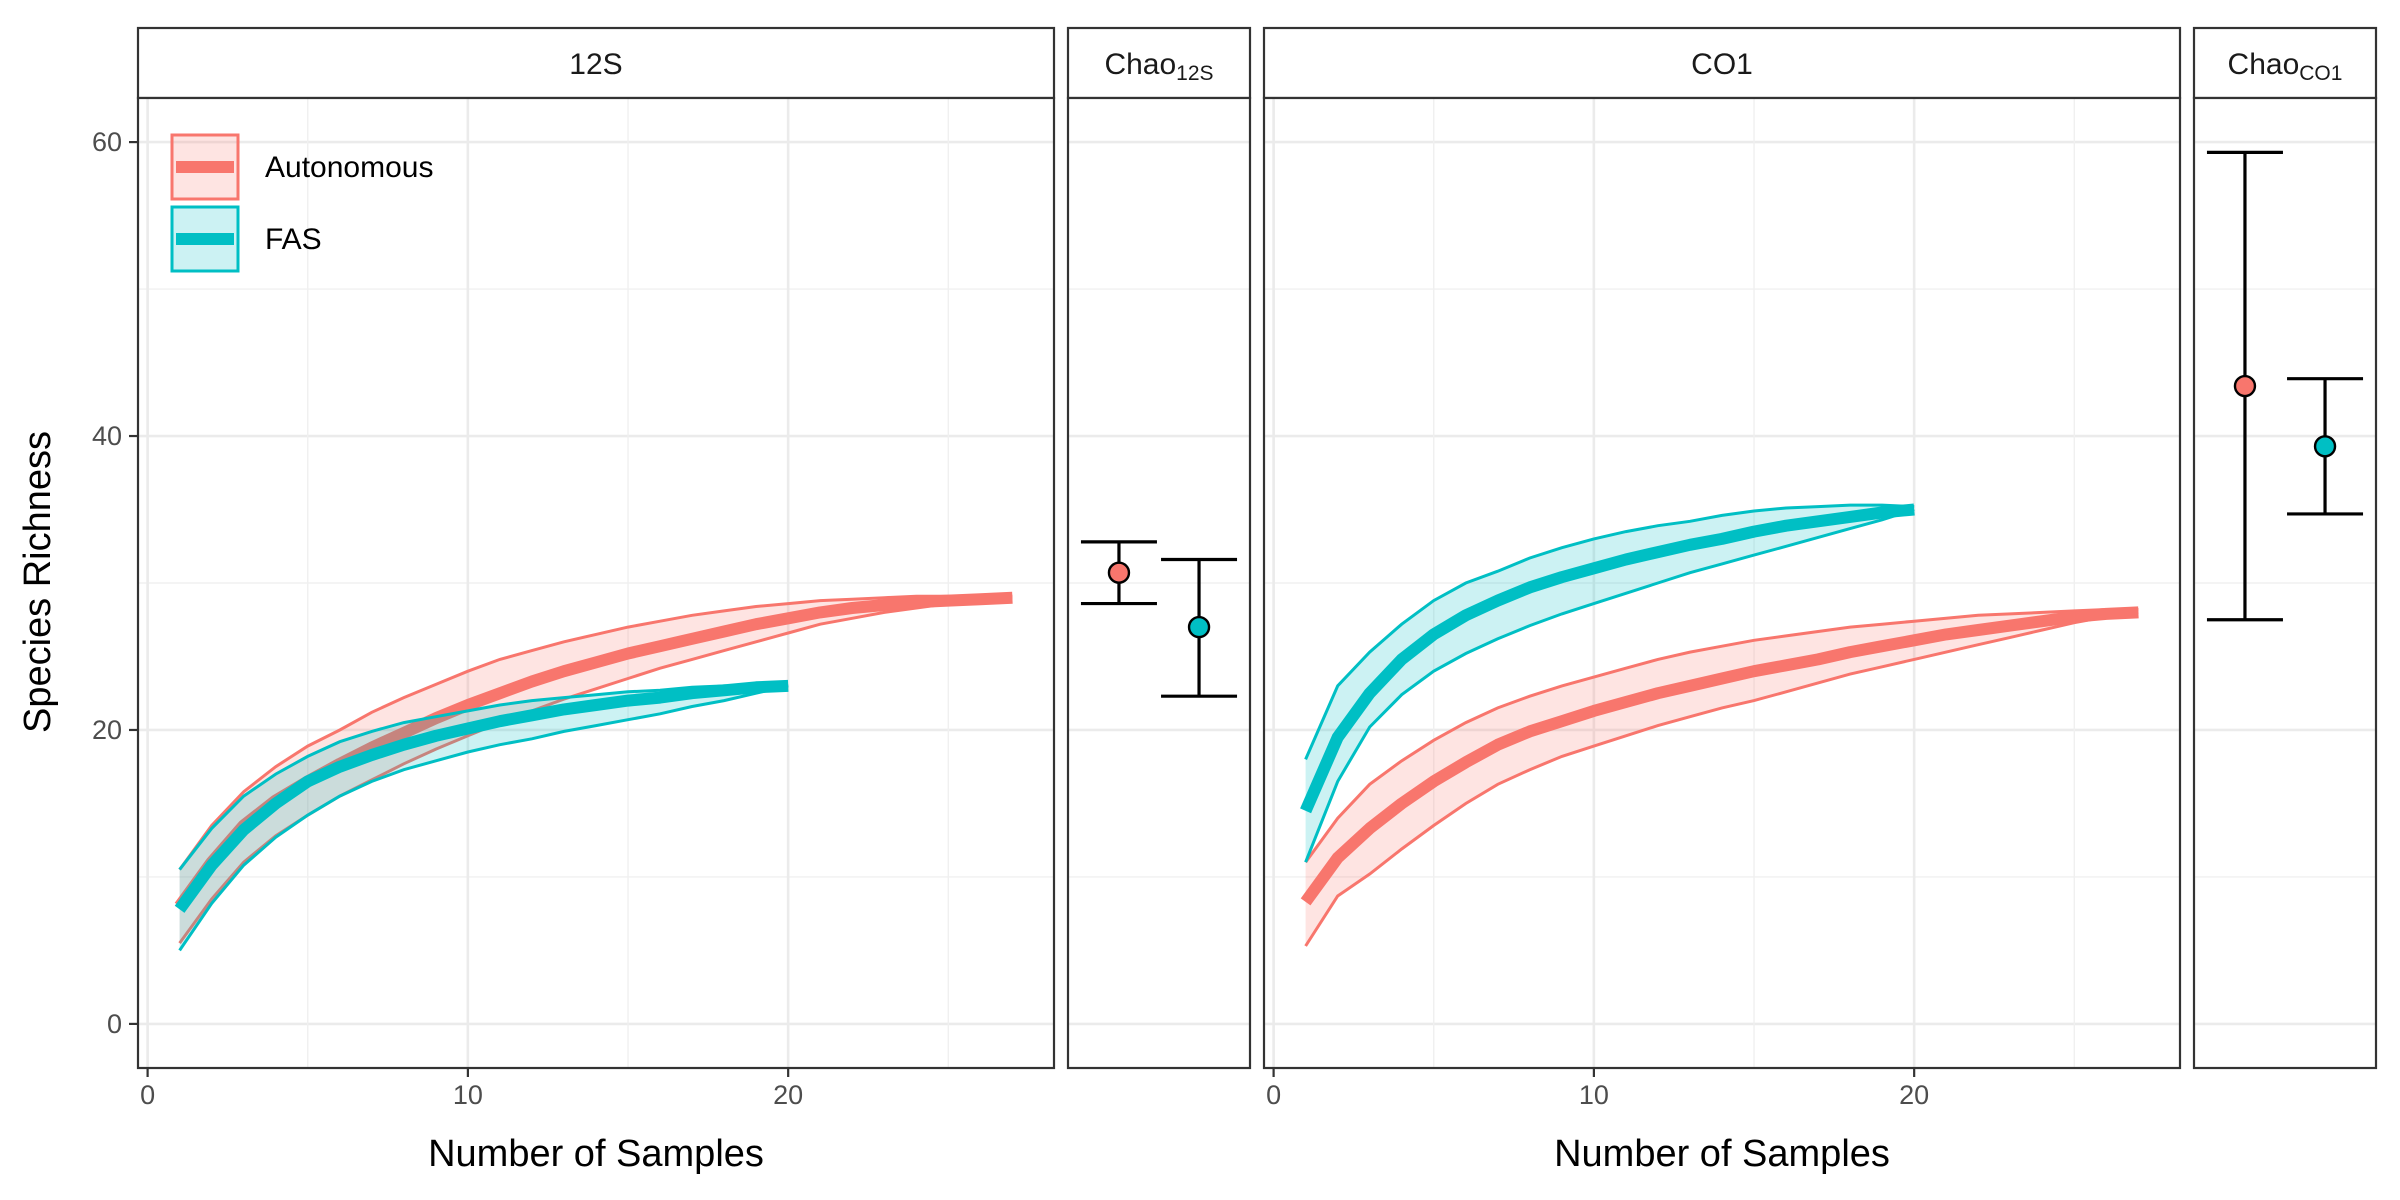 The height and width of the screenshot is (1200, 2400). I want to click on y-tick-label: 0, so click(114, 1024).